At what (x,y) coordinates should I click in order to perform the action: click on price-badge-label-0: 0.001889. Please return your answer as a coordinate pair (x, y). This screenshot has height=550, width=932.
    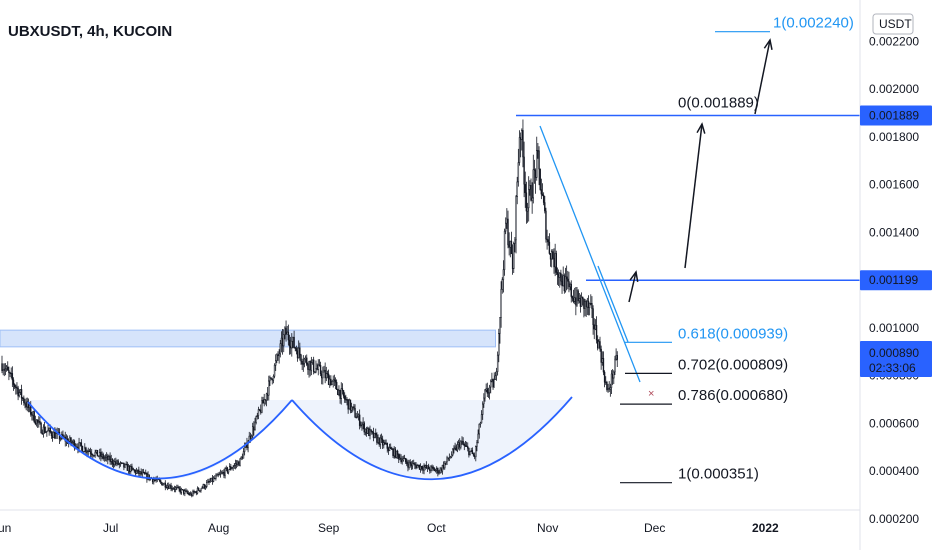
    Looking at the image, I should click on (894, 116).